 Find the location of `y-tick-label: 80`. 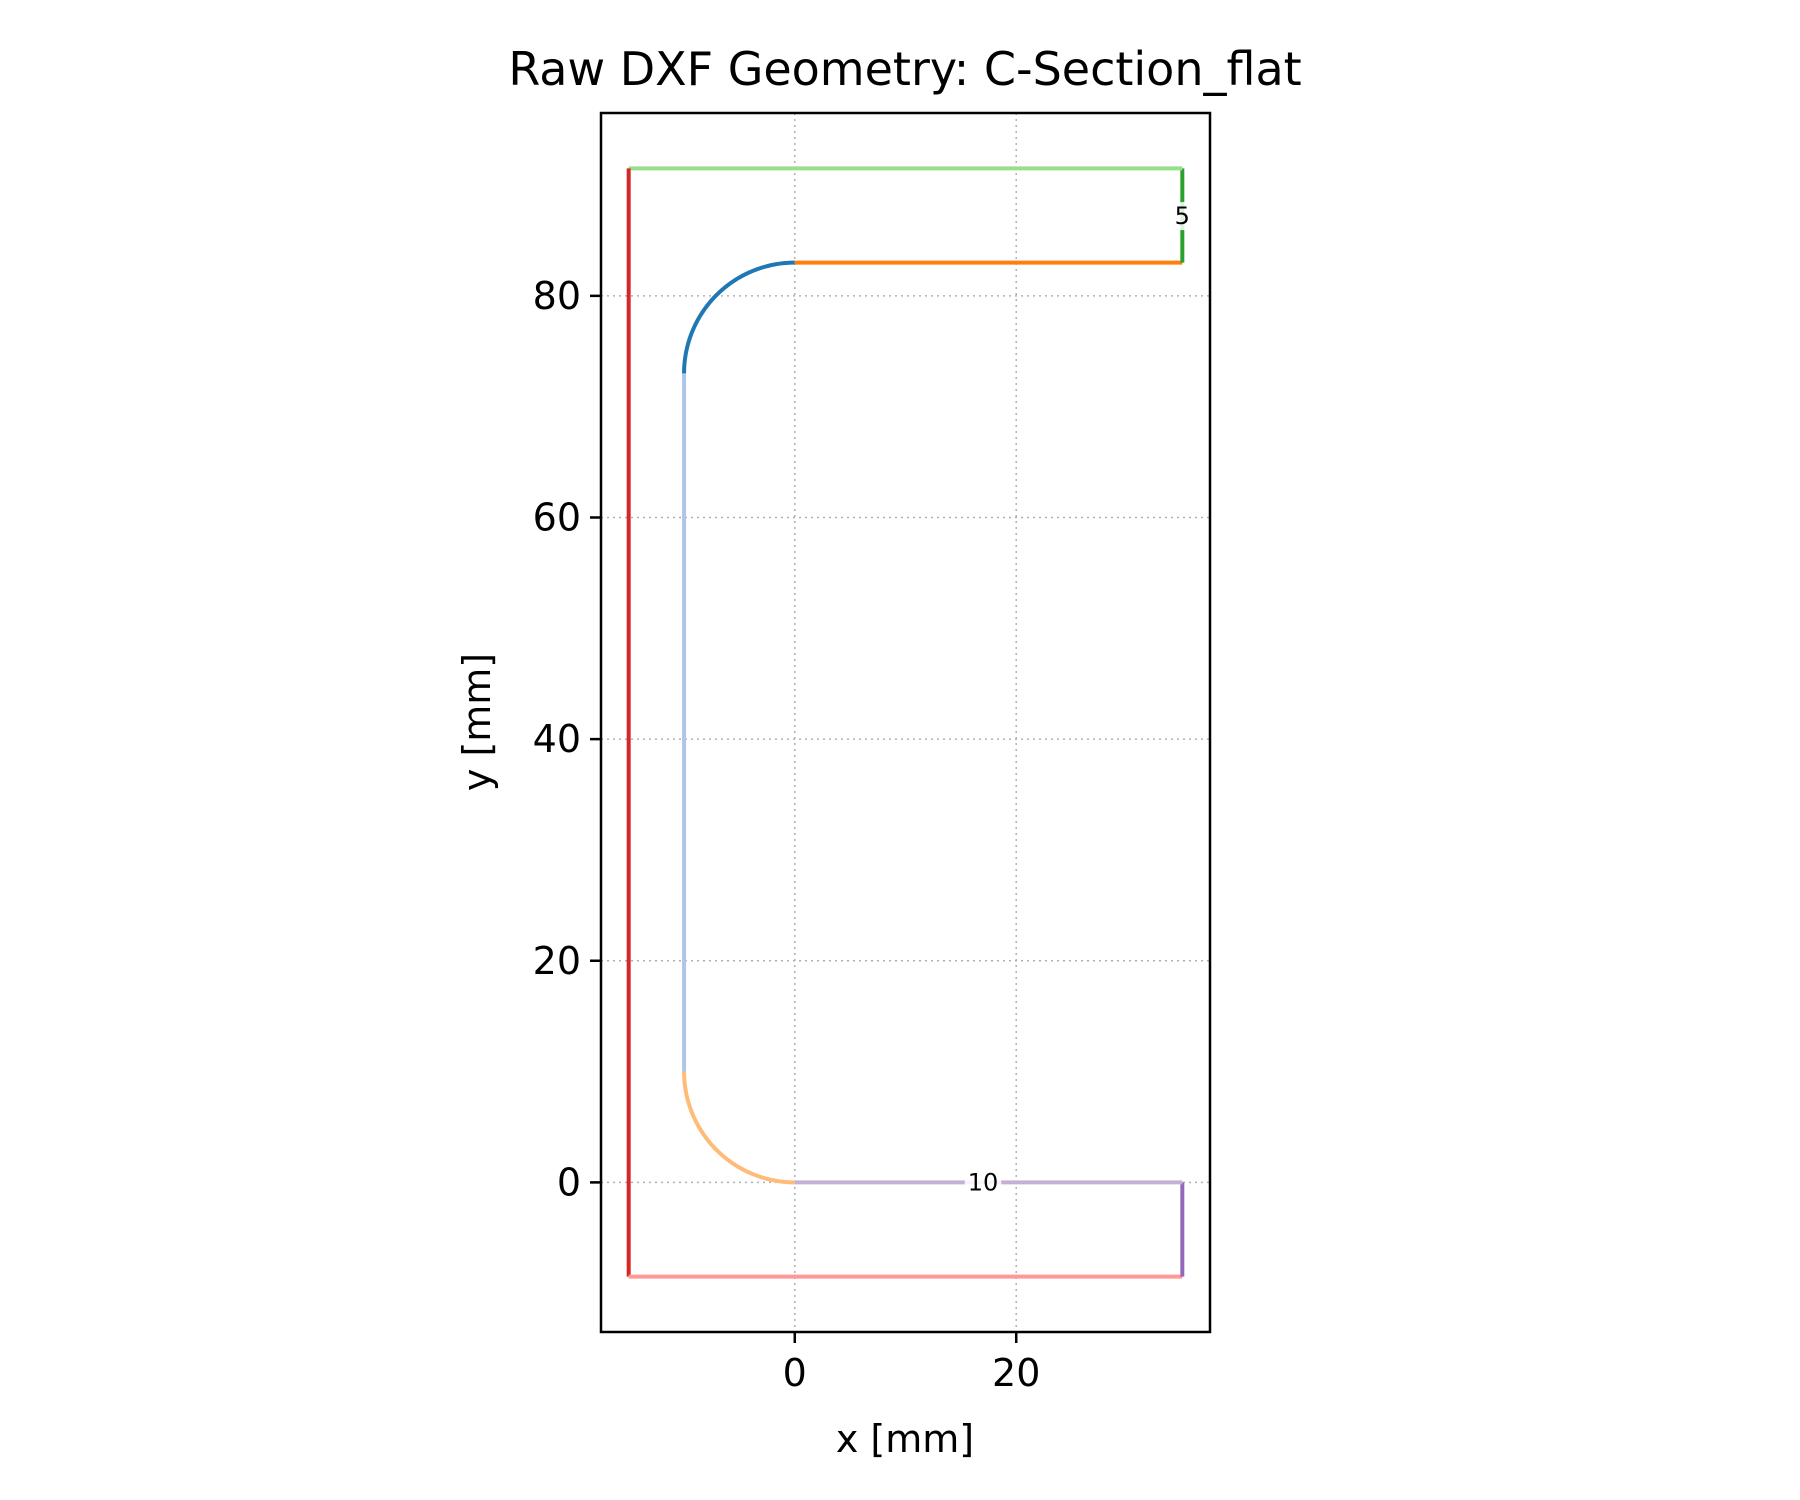

y-tick-label: 80 is located at coordinates (557, 296).